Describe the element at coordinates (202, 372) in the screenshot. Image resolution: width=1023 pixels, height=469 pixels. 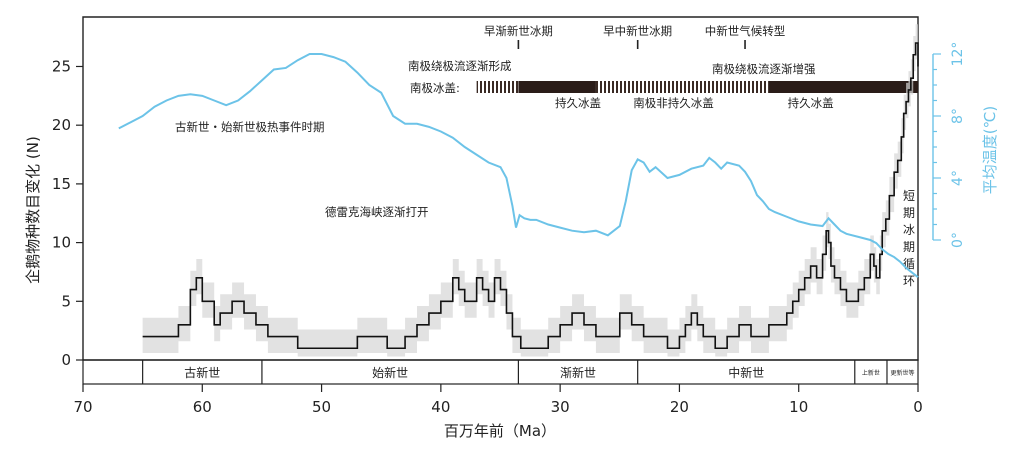
I see `epoch-label: 古新世` at that location.